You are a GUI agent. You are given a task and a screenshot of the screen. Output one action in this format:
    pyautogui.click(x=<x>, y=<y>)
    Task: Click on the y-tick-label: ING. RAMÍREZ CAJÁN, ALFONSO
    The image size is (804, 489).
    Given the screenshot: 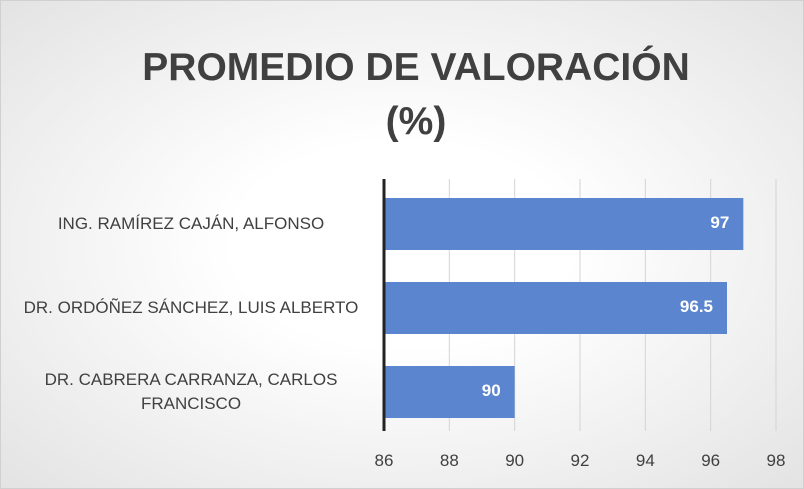 What is the action you would take?
    pyautogui.click(x=191, y=223)
    